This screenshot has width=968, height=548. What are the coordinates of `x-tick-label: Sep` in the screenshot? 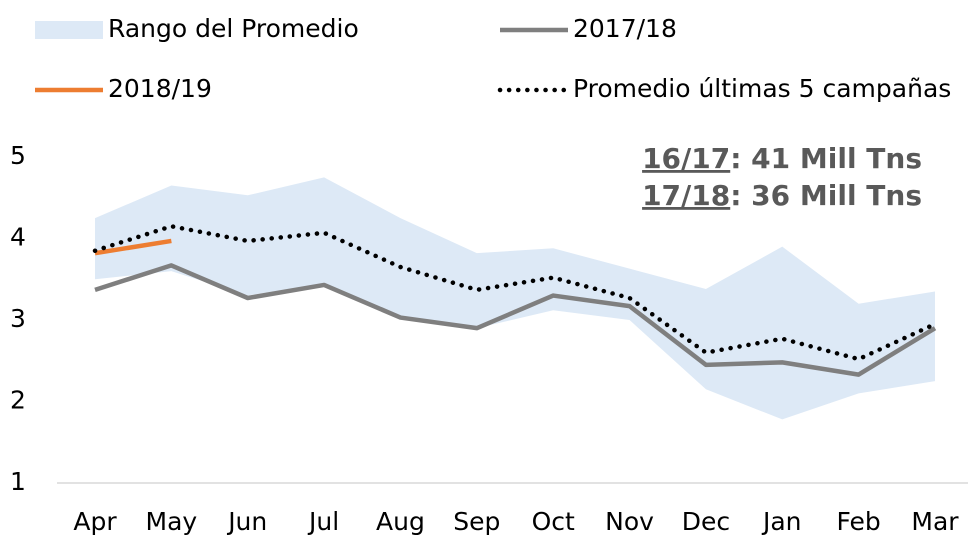 It's located at (476, 521).